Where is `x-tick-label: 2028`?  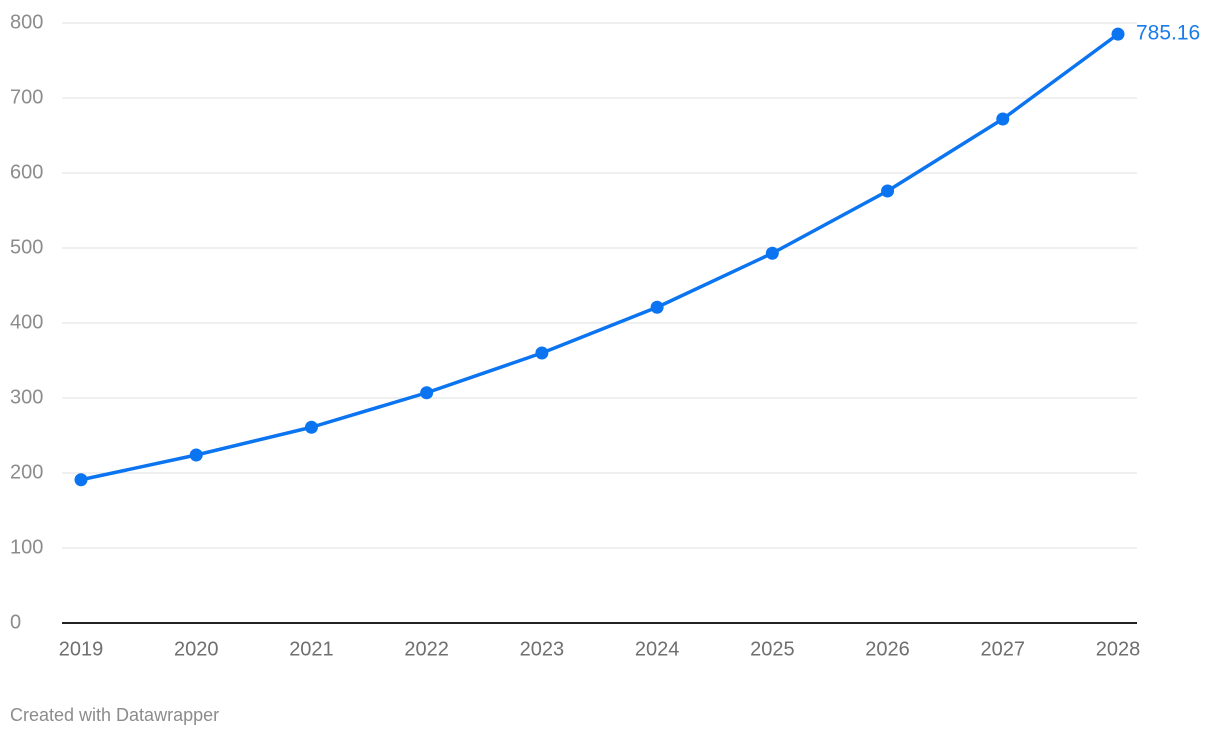 x-tick-label: 2028 is located at coordinates (1118, 649).